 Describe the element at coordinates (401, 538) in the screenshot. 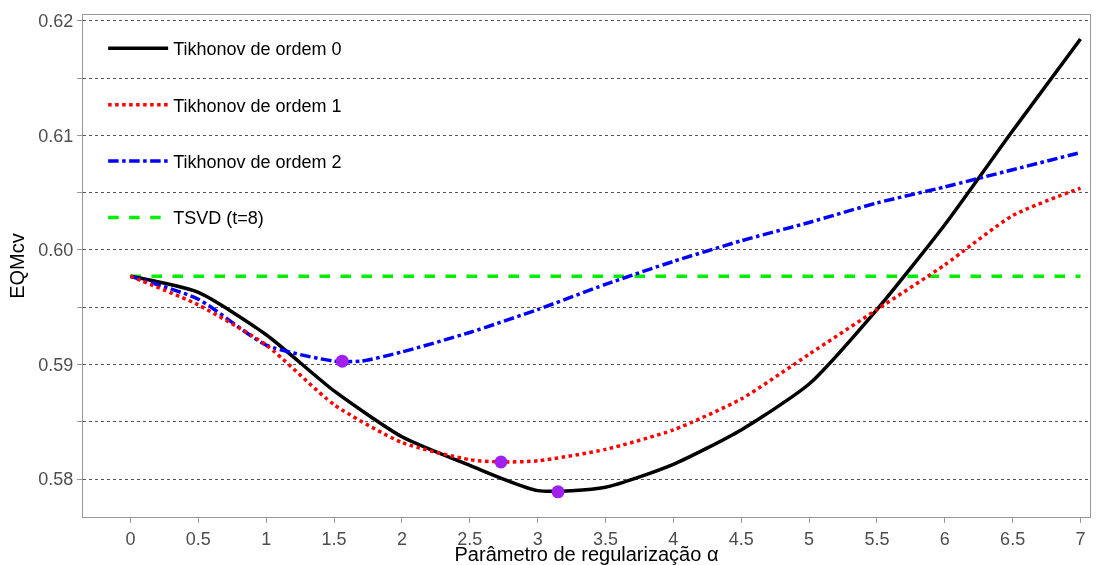

I see `x-tick-label: 2` at that location.